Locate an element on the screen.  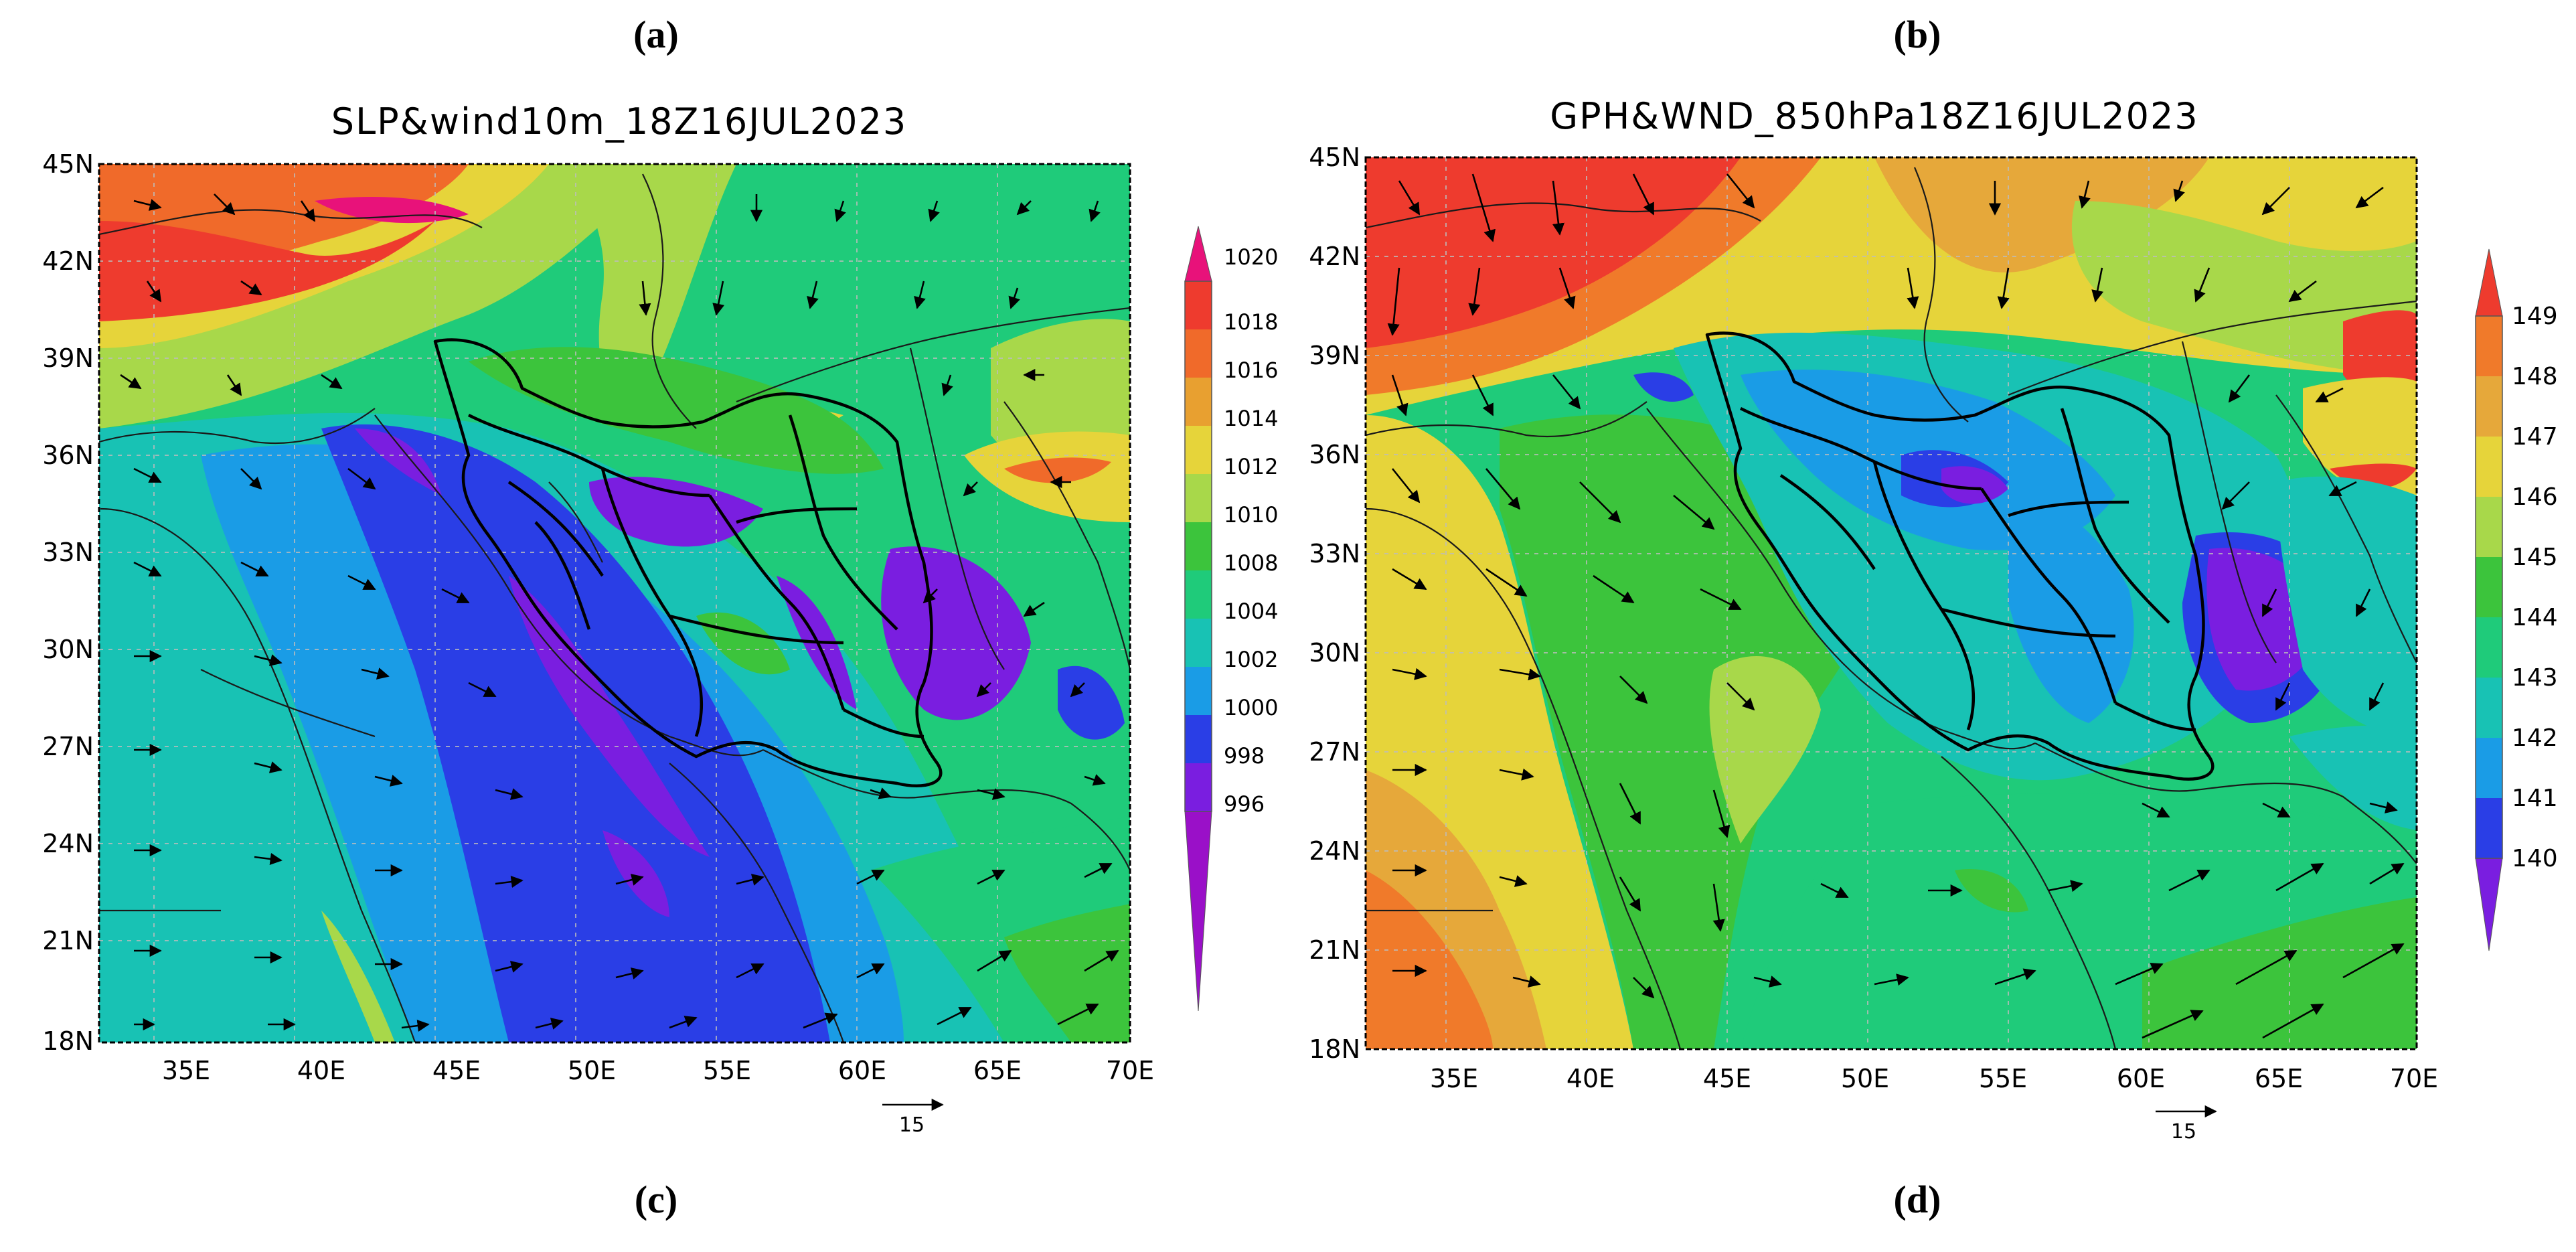
colorbar-tick-label: 996 is located at coordinates (1245, 804).